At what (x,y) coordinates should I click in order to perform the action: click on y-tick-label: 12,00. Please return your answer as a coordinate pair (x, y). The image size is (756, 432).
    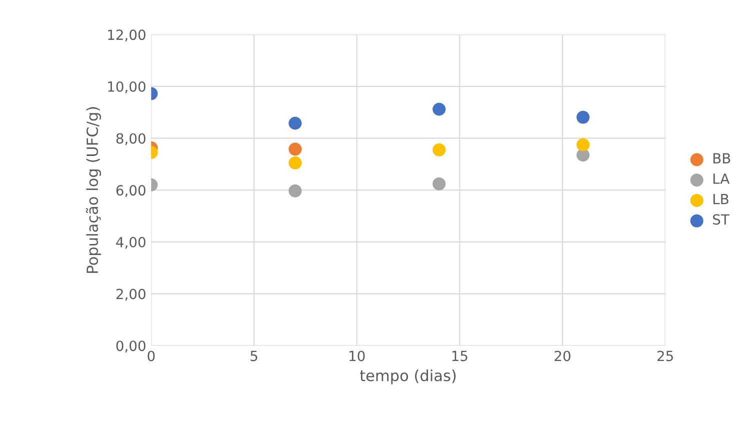
    Looking at the image, I should click on (127, 36).